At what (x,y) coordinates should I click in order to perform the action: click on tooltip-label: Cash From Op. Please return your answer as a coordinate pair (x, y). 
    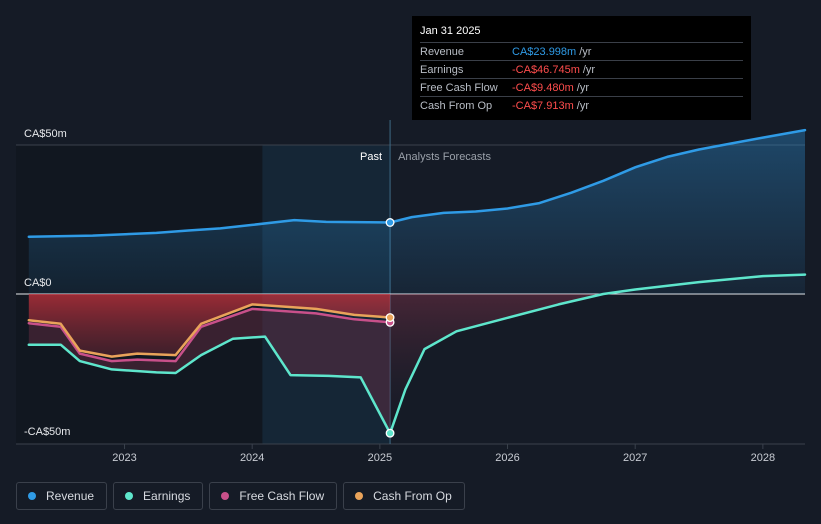
    Looking at the image, I should click on (456, 105).